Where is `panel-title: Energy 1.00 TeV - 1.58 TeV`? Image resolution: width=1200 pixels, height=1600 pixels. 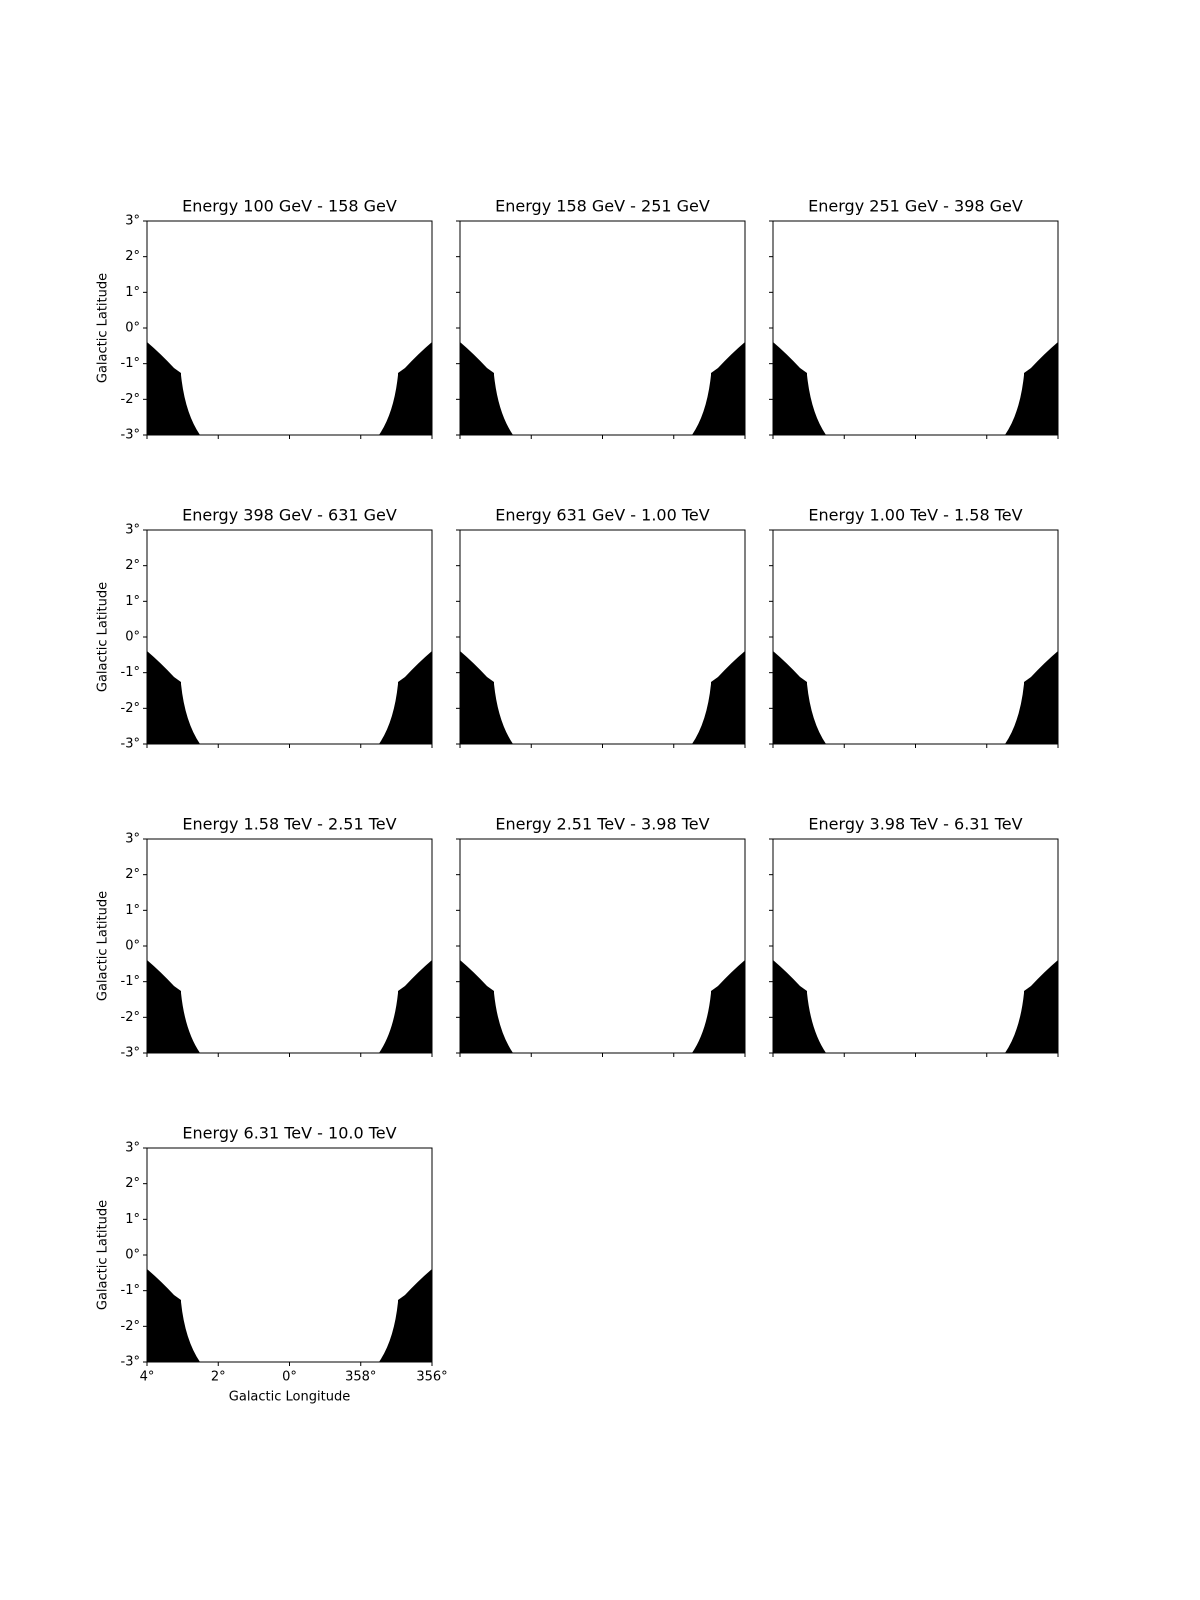
panel-title: Energy 1.00 TeV - 1.58 TeV is located at coordinates (915, 515).